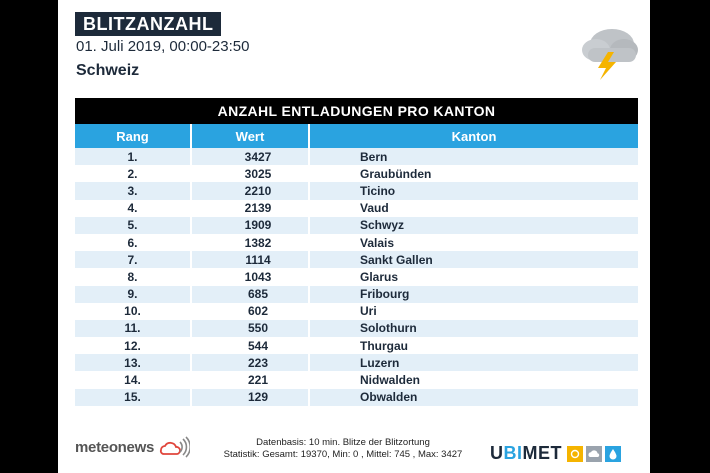 This screenshot has height=473, width=710. What do you see at coordinates (250, 397) in the screenshot?
I see `cell-value: 129` at bounding box center [250, 397].